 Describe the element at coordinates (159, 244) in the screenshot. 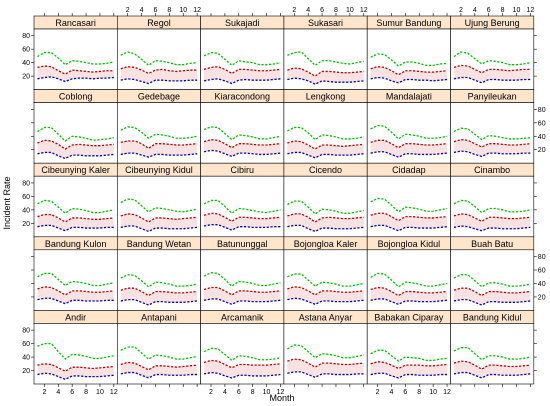

I see `panel-strip-label: Bandung Wetan` at that location.